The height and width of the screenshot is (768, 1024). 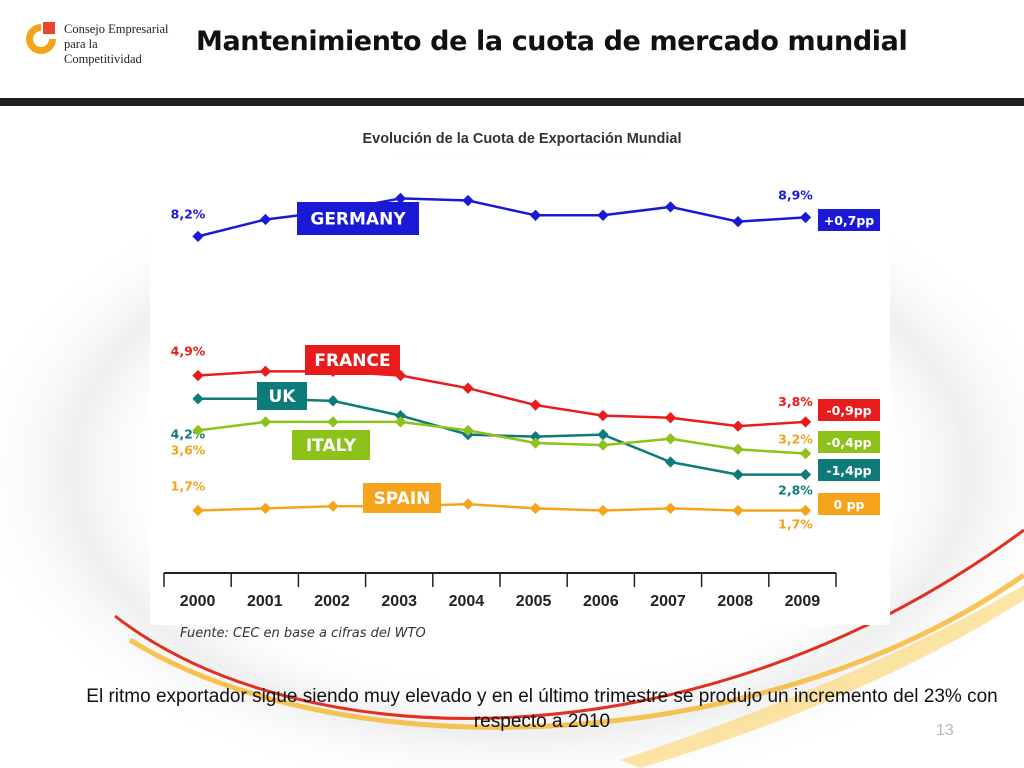 I want to click on change-label: +0,7pp, so click(x=849, y=220).